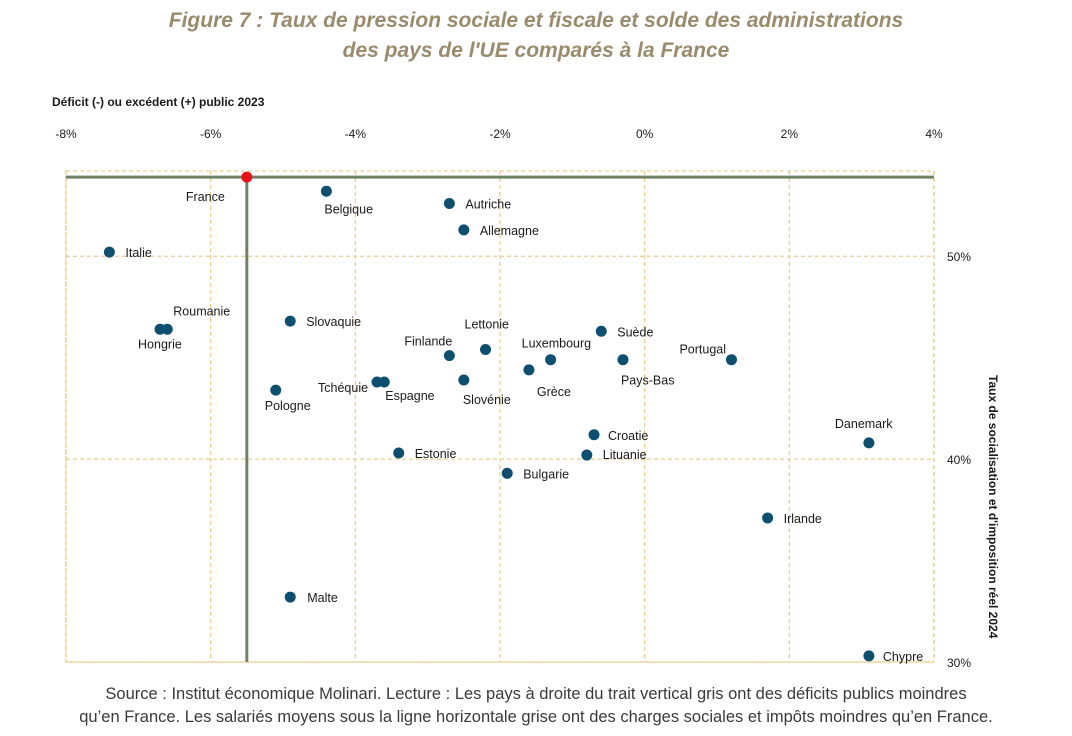 This screenshot has width=1072, height=736. Describe the element at coordinates (326, 191) in the screenshot. I see `point-belgique` at that location.